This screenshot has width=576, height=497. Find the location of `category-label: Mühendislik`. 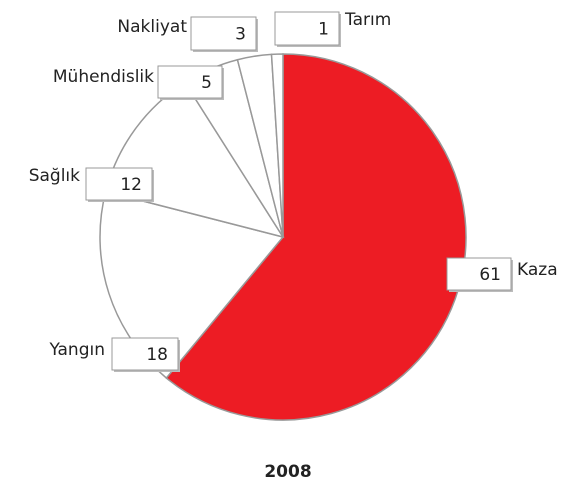

category-label: Mühendislik is located at coordinates (103, 77).